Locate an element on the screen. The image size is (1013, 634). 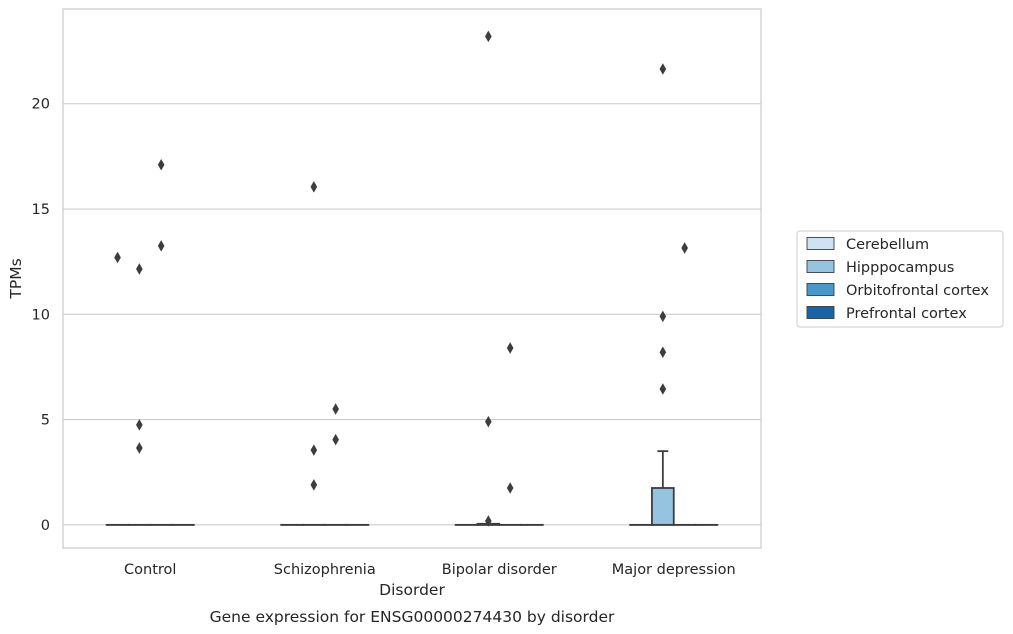
x-tick-label: Major depression is located at coordinates (674, 570).